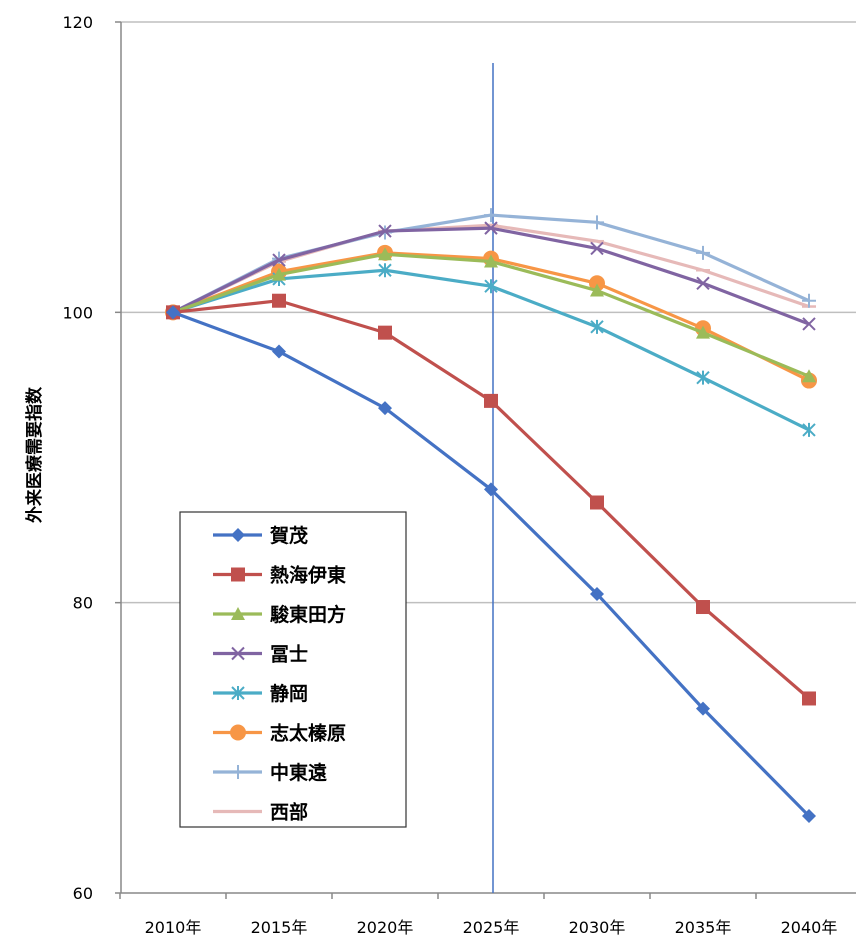 This screenshot has width=856, height=938. What do you see at coordinates (173, 927) in the screenshot?
I see `x-tick-label: 2010年` at bounding box center [173, 927].